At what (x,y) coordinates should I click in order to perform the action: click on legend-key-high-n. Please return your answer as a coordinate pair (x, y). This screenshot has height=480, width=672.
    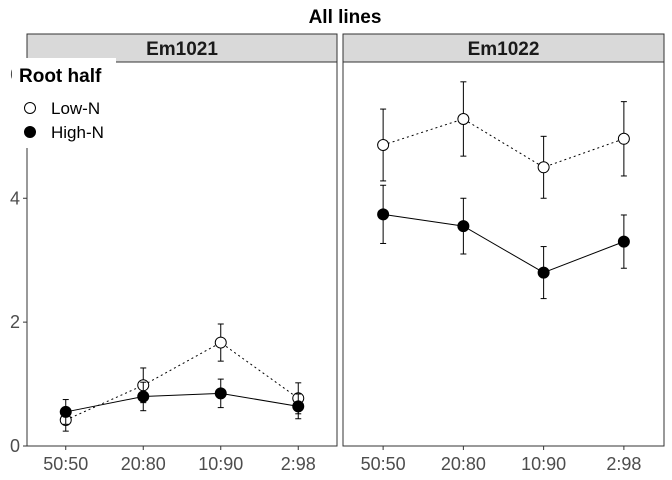
    Looking at the image, I should click on (30, 132).